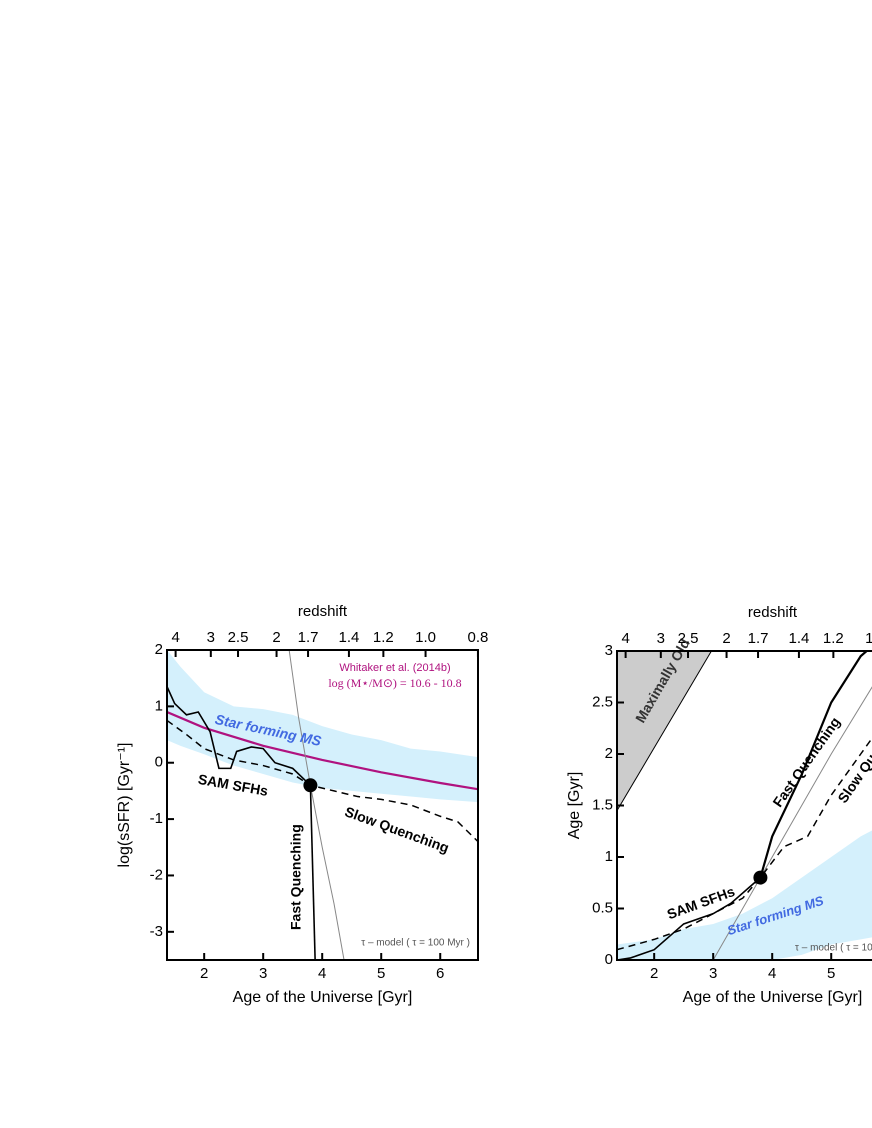  Describe the element at coordinates (394, 668) in the screenshot. I see `series-label: Whitaker et al. (2014b)` at that location.